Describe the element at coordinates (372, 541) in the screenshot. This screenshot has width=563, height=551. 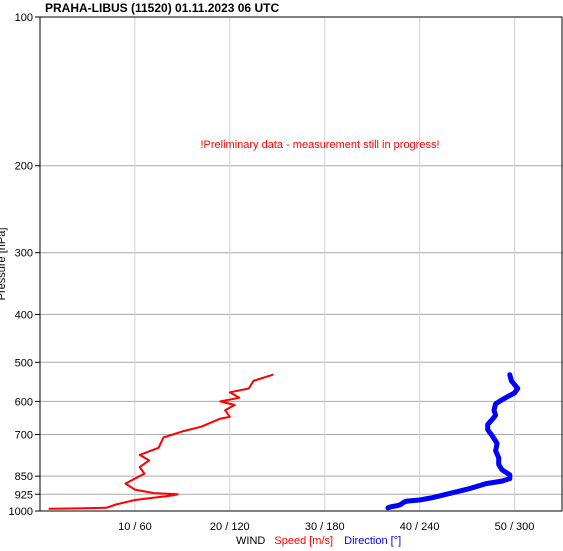
I see `x-axis-title-part: Direction [°]` at that location.